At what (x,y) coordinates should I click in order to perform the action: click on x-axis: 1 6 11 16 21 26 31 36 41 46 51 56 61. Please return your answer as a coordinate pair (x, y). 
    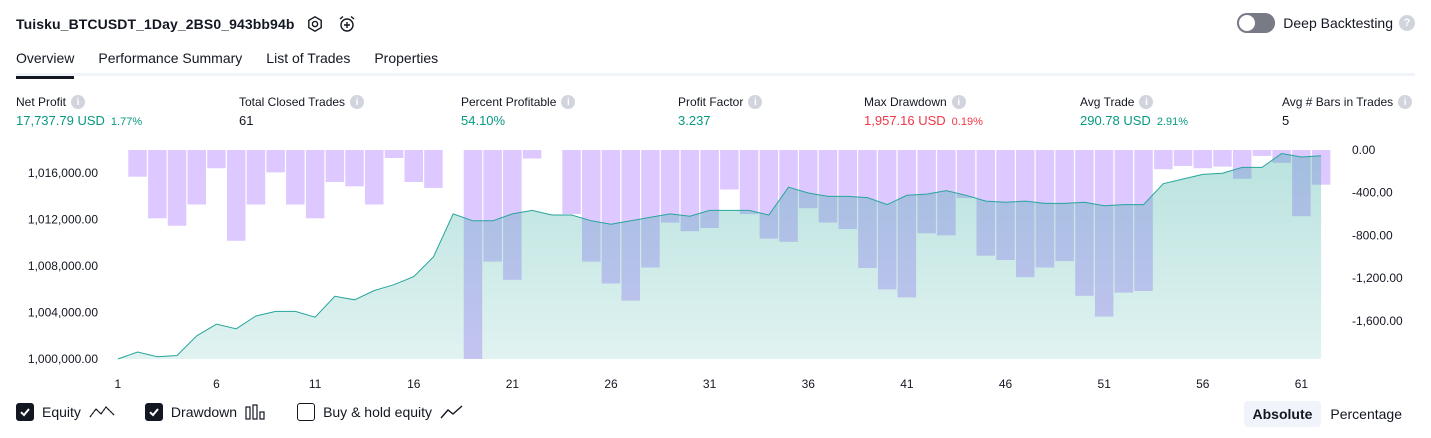
    Looking at the image, I should click on (712, 384).